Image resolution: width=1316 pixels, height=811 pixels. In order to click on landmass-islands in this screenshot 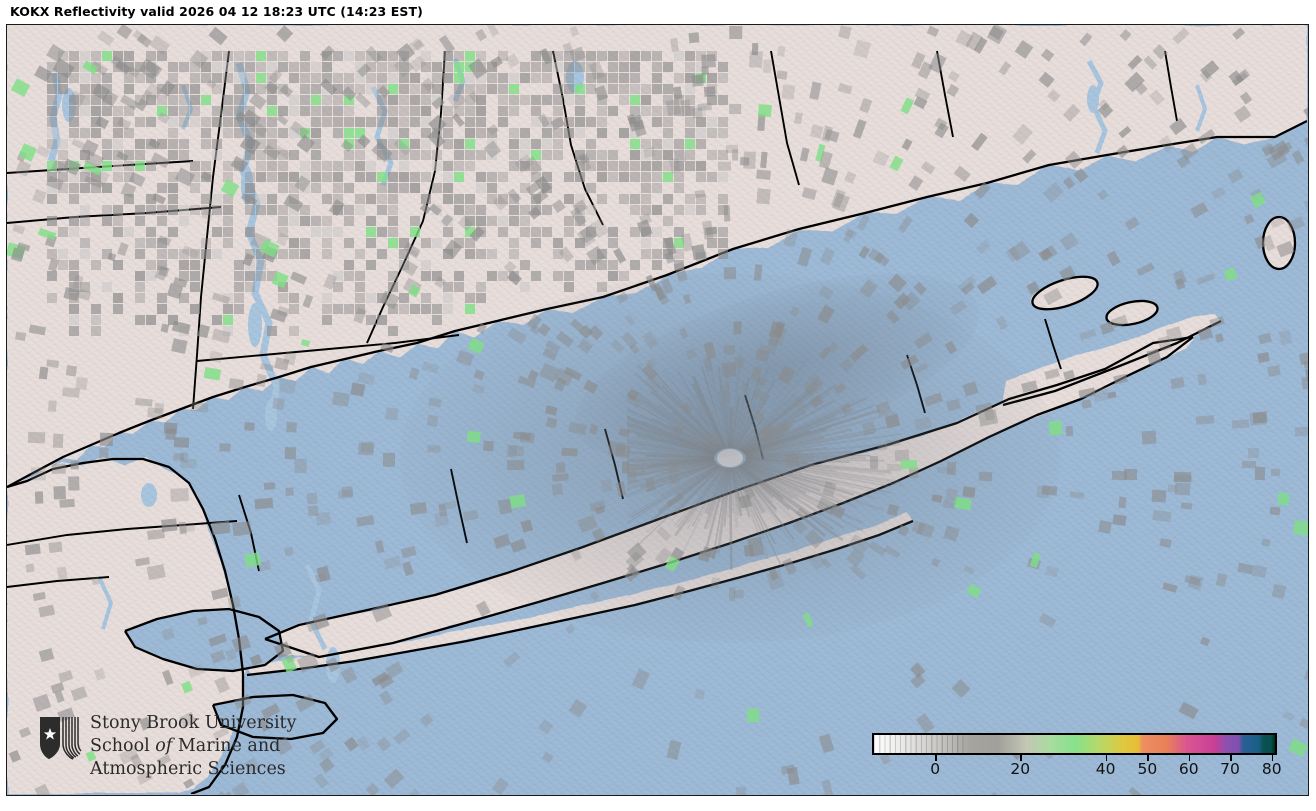, I will do `click(1163, 271)`.